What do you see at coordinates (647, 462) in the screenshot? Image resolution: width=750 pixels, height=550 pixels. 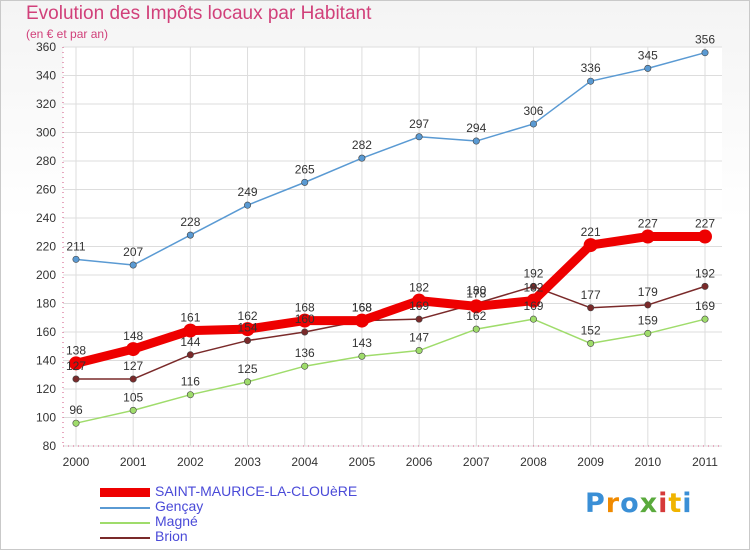 I see `x-tick-label: 2010` at bounding box center [647, 462].